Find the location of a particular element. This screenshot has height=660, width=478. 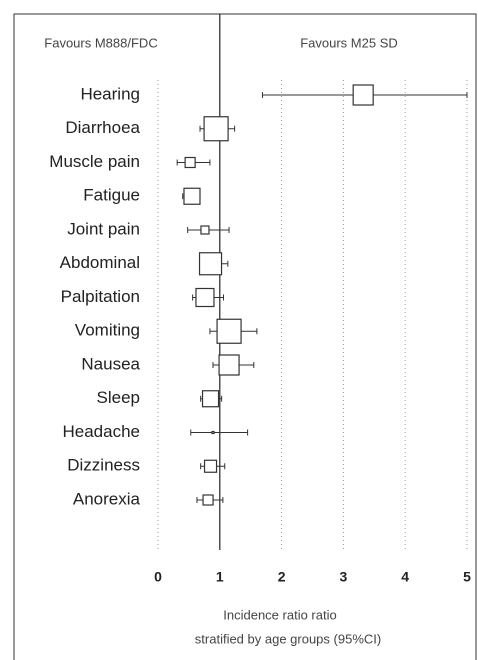

category-label: Hearing is located at coordinates (110, 93).